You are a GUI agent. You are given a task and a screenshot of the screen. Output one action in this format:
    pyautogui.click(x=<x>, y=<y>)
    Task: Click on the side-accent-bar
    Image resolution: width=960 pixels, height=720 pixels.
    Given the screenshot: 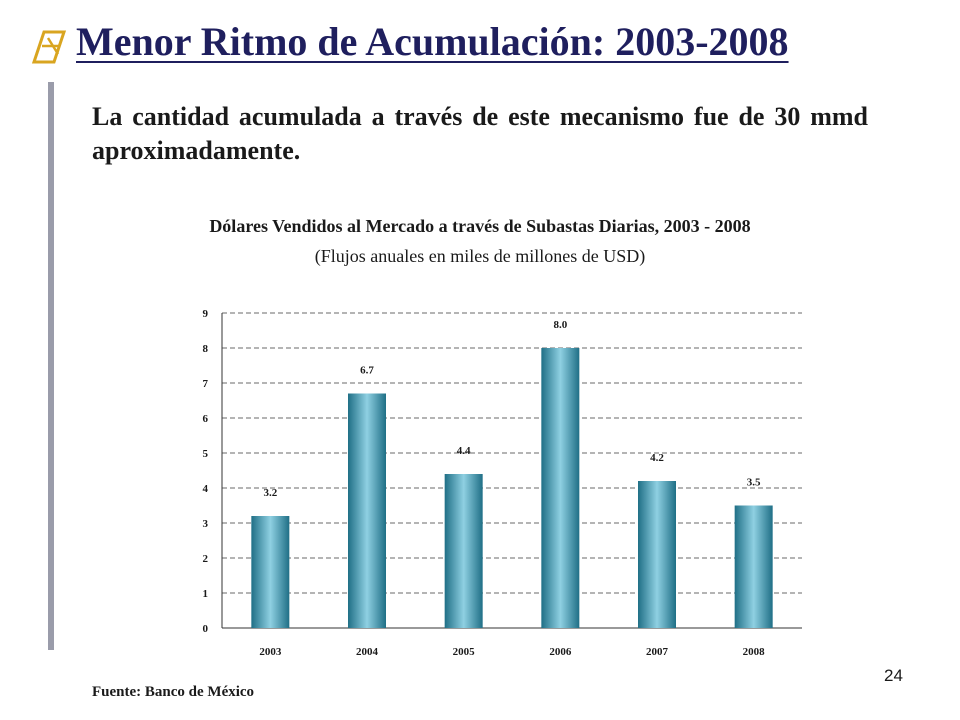 What is the action you would take?
    pyautogui.click(x=51, y=366)
    